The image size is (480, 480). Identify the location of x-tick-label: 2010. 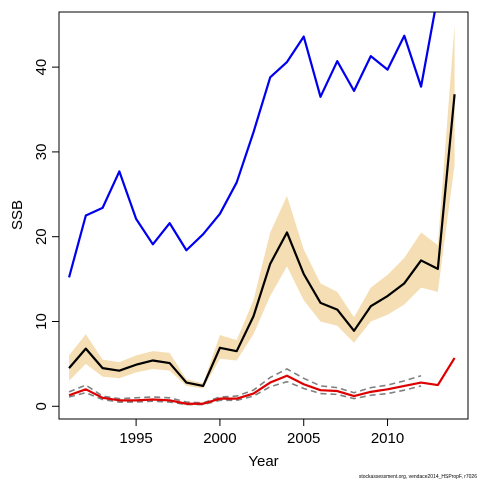
(387, 438).